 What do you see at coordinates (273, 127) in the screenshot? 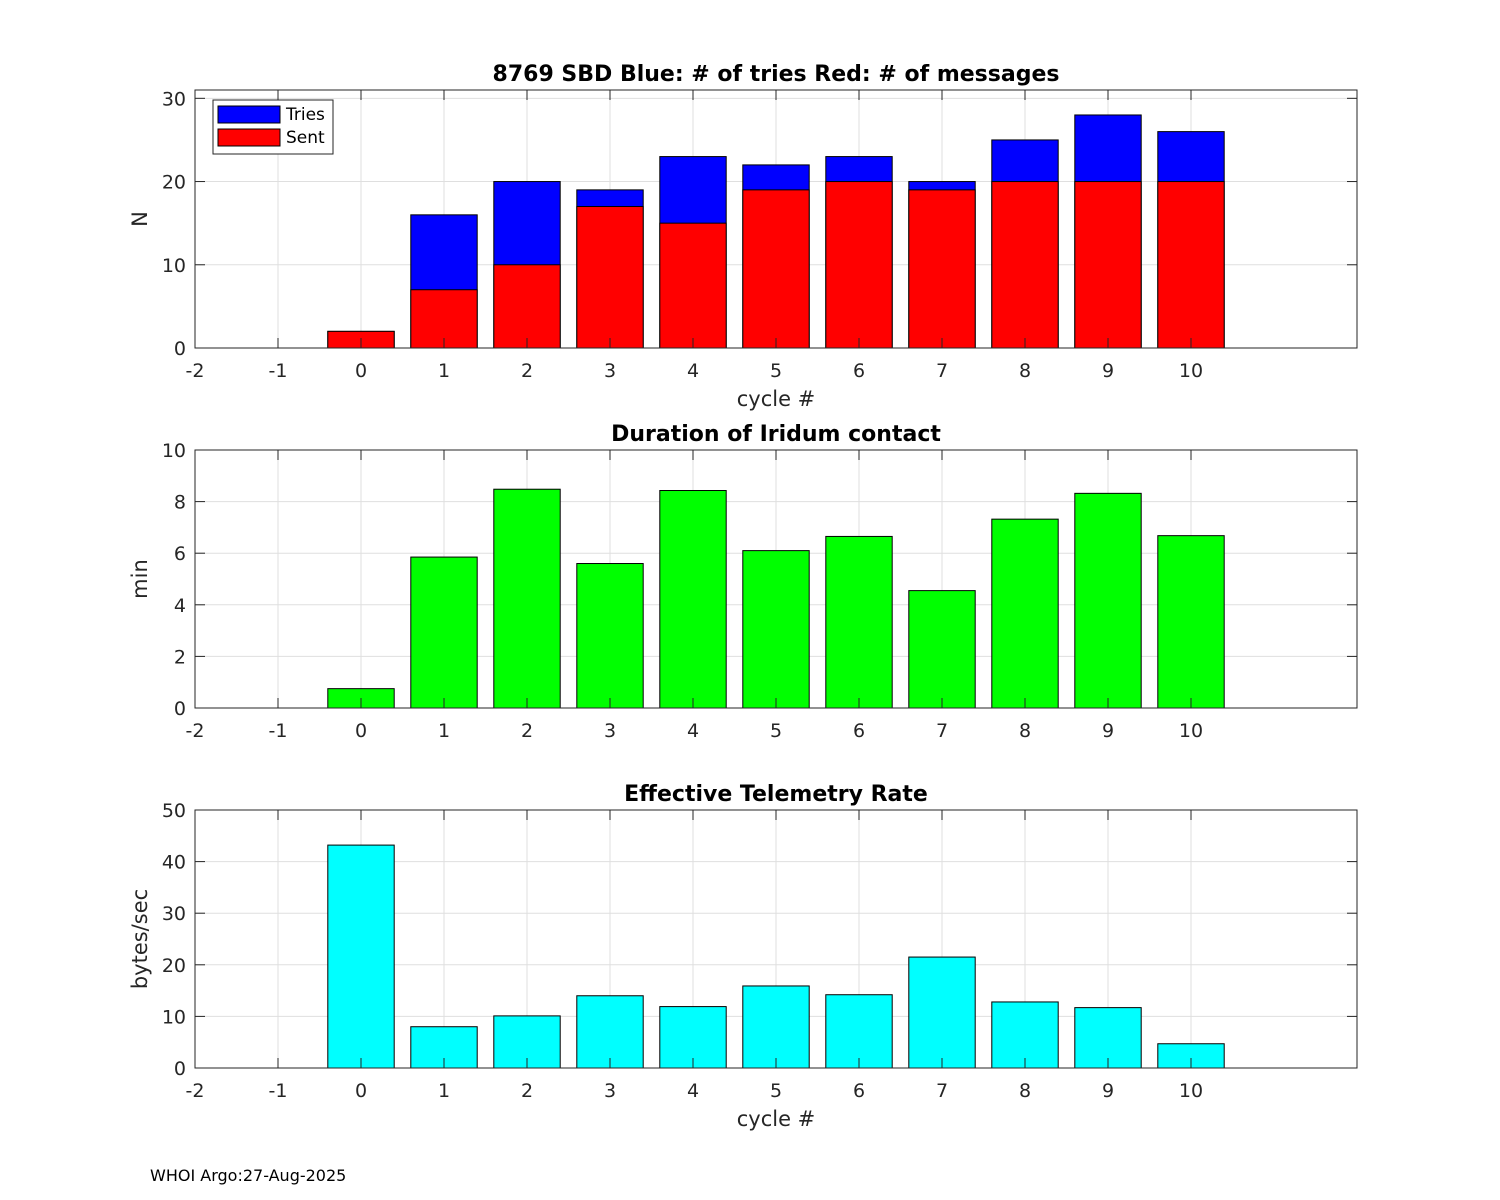
I see `legend: Tries Sent` at bounding box center [273, 127].